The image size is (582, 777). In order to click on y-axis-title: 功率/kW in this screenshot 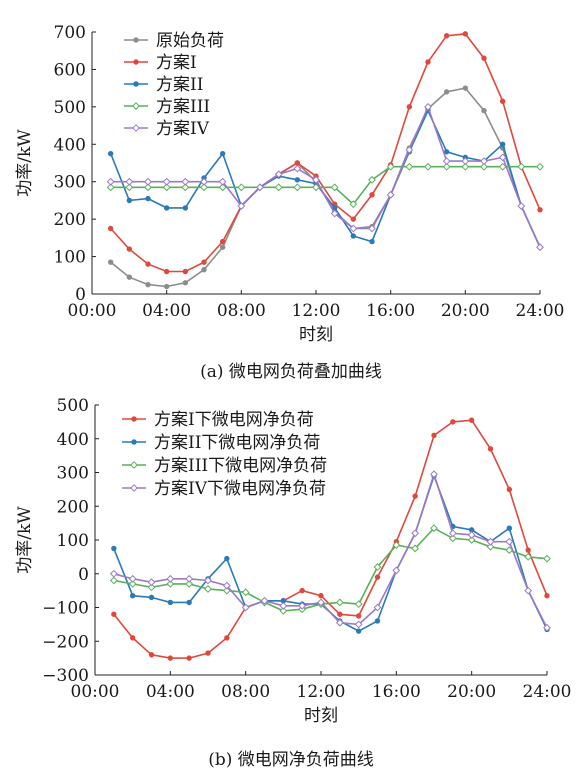, I will do `click(25, 163)`.